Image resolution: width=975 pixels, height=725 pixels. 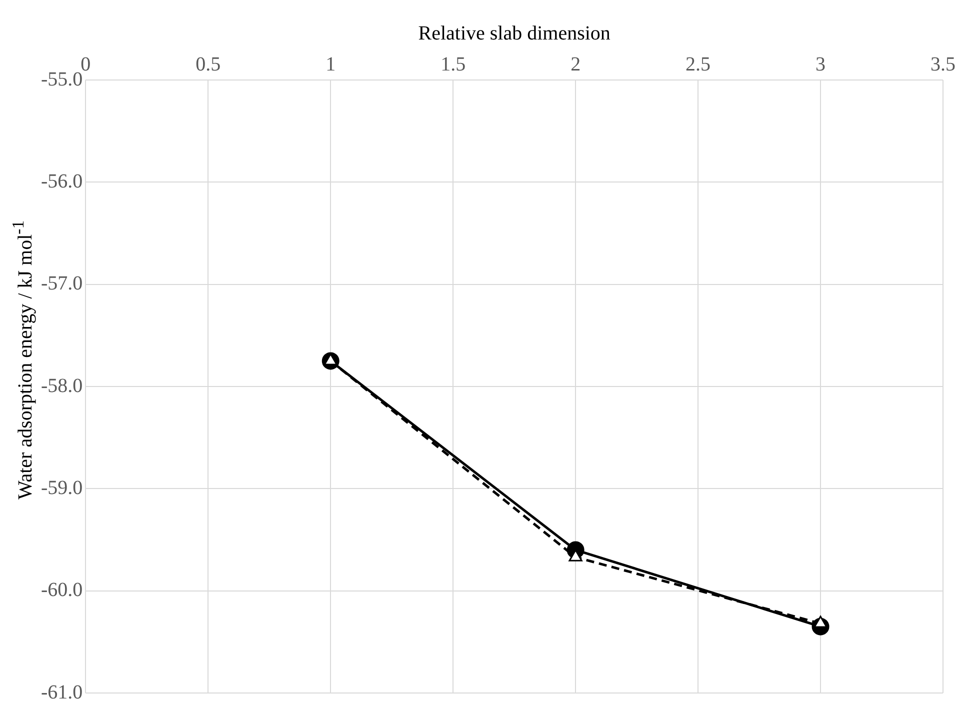 What do you see at coordinates (61, 283) in the screenshot?
I see `y-tick-label: -57.0` at bounding box center [61, 283].